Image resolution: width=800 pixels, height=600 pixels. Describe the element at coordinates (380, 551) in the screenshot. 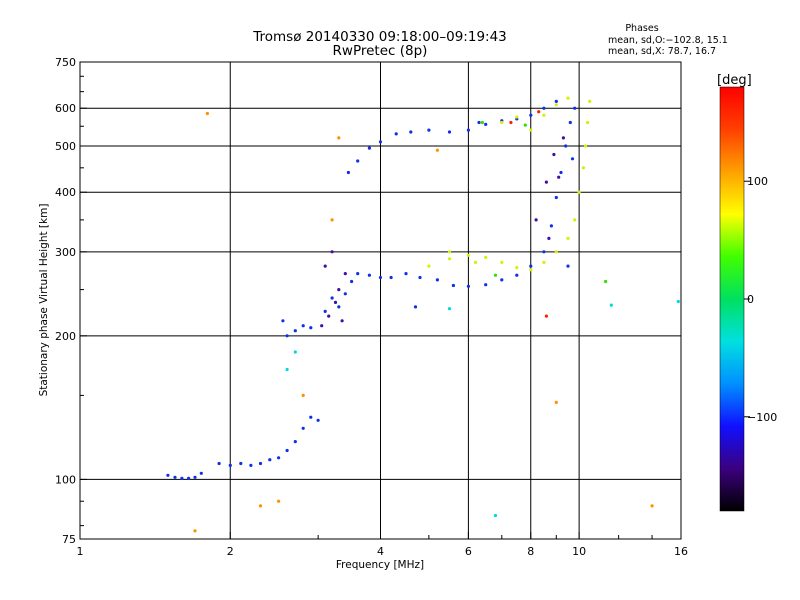

I see `x-tick-label: 4` at that location.